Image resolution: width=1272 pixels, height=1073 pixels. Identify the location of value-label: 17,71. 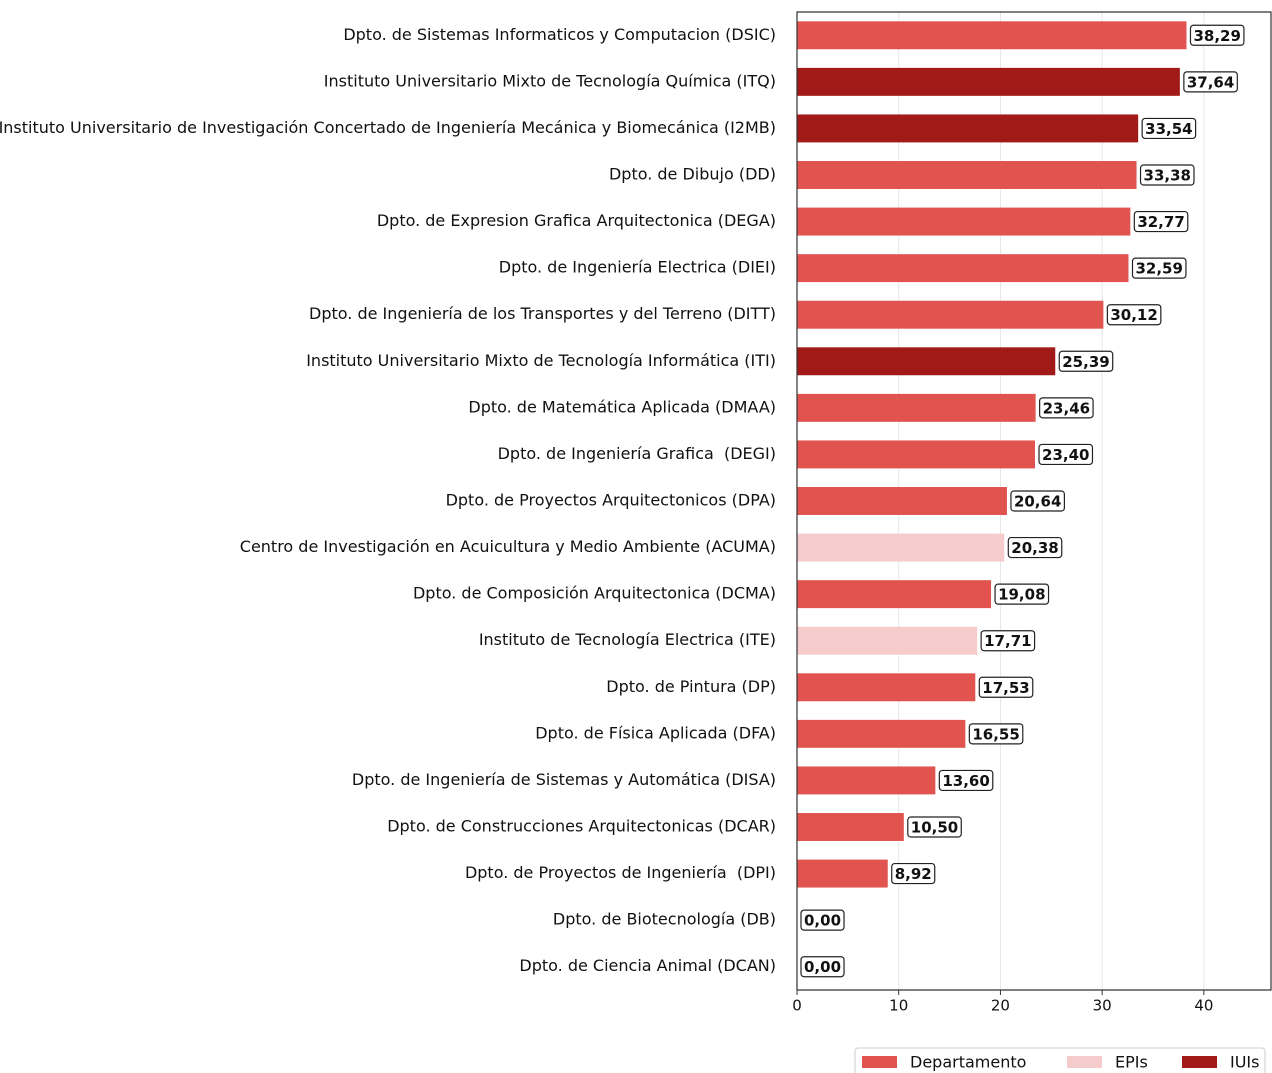
(1008, 641).